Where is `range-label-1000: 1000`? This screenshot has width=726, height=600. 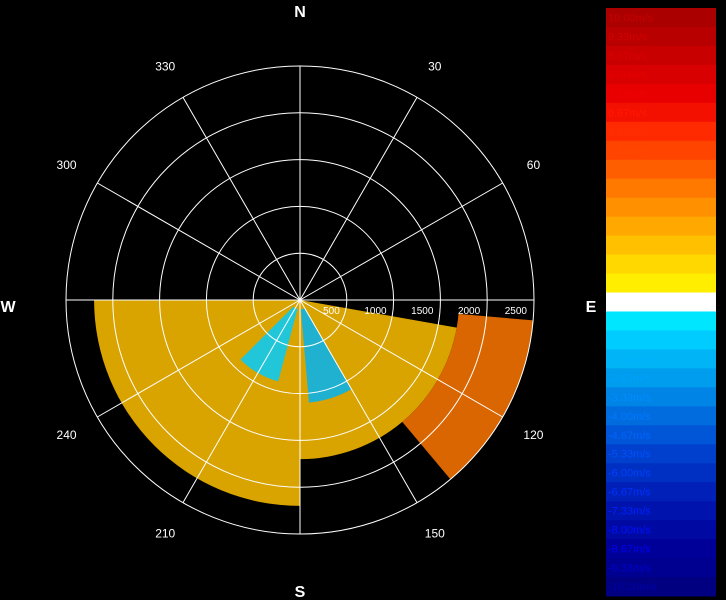 range-label-1000: 1000 is located at coordinates (375, 311).